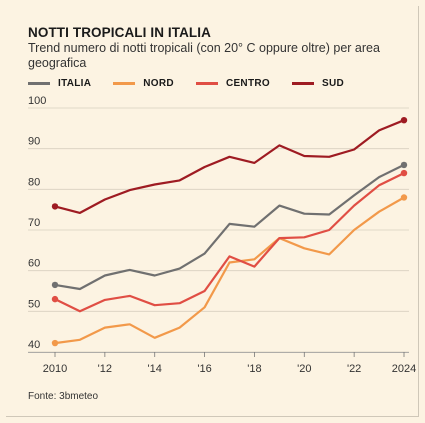  What do you see at coordinates (304, 369) in the screenshot?
I see `x-tick-label-2020: '20` at bounding box center [304, 369].